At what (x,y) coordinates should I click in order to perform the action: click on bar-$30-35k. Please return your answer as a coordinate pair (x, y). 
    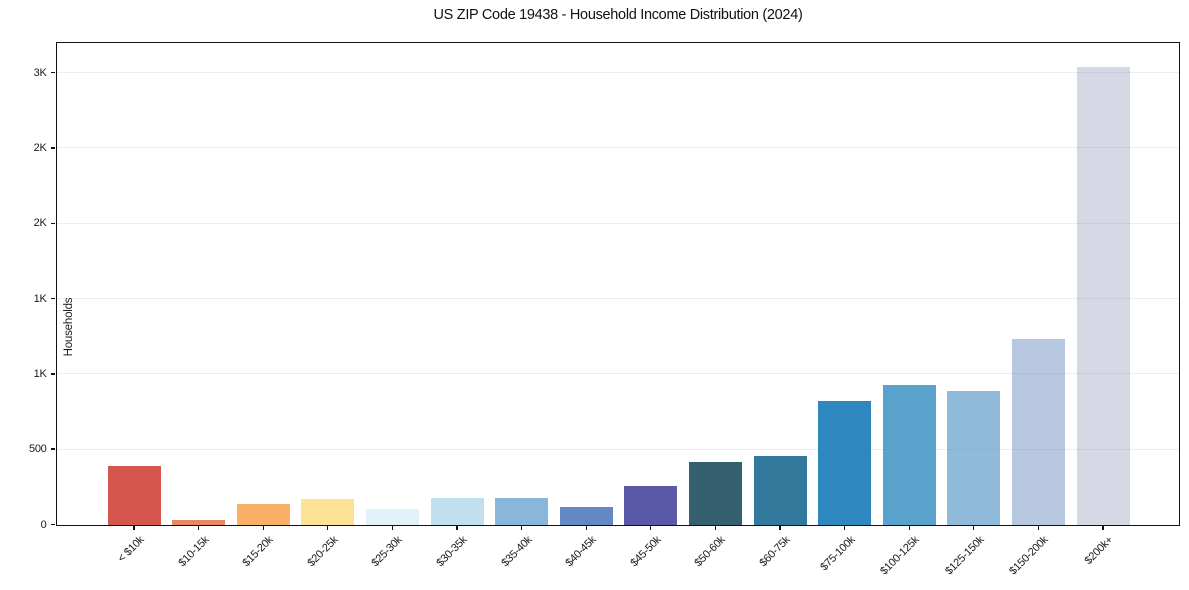
    Looking at the image, I should click on (457, 511).